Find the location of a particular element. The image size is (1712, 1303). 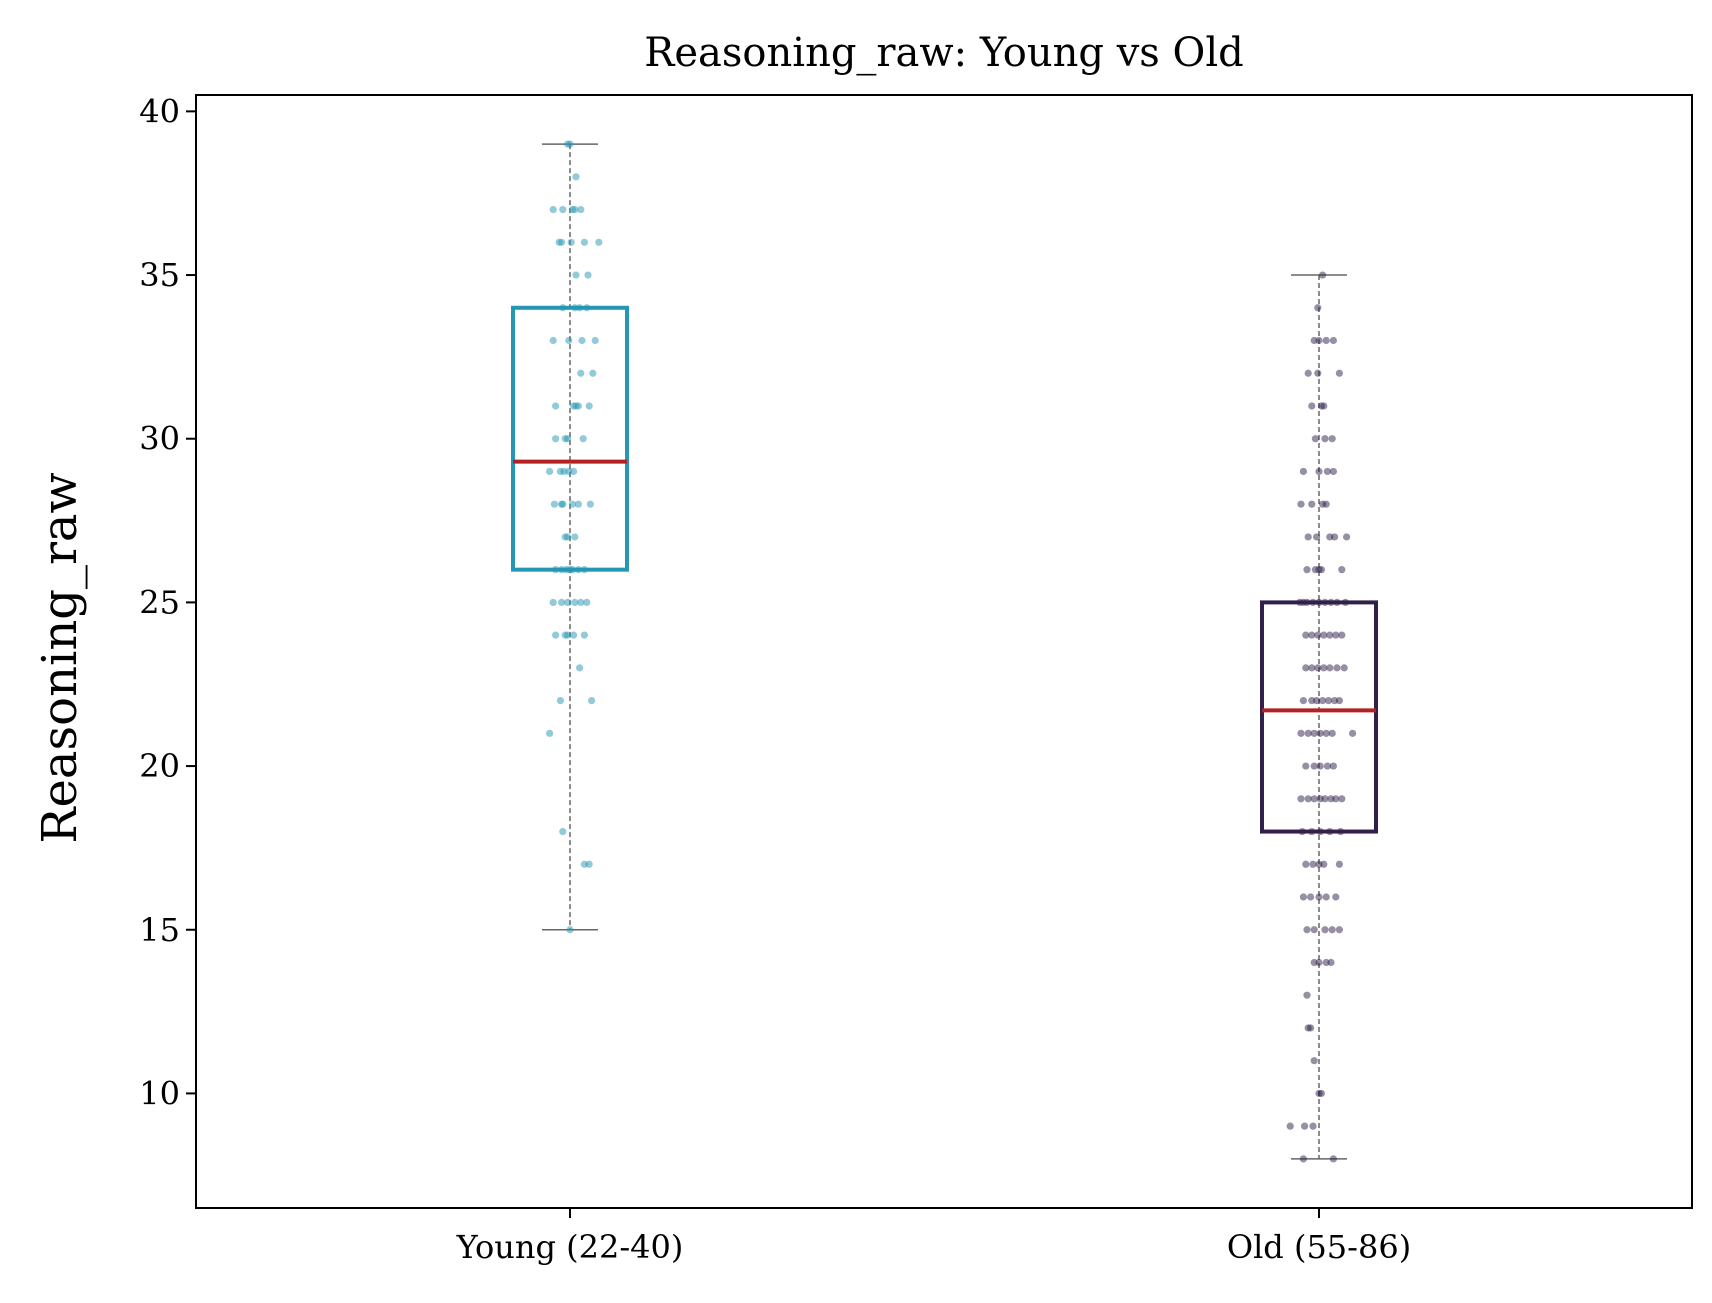

x-tick-label: Old (55-86) is located at coordinates (1319, 1247).